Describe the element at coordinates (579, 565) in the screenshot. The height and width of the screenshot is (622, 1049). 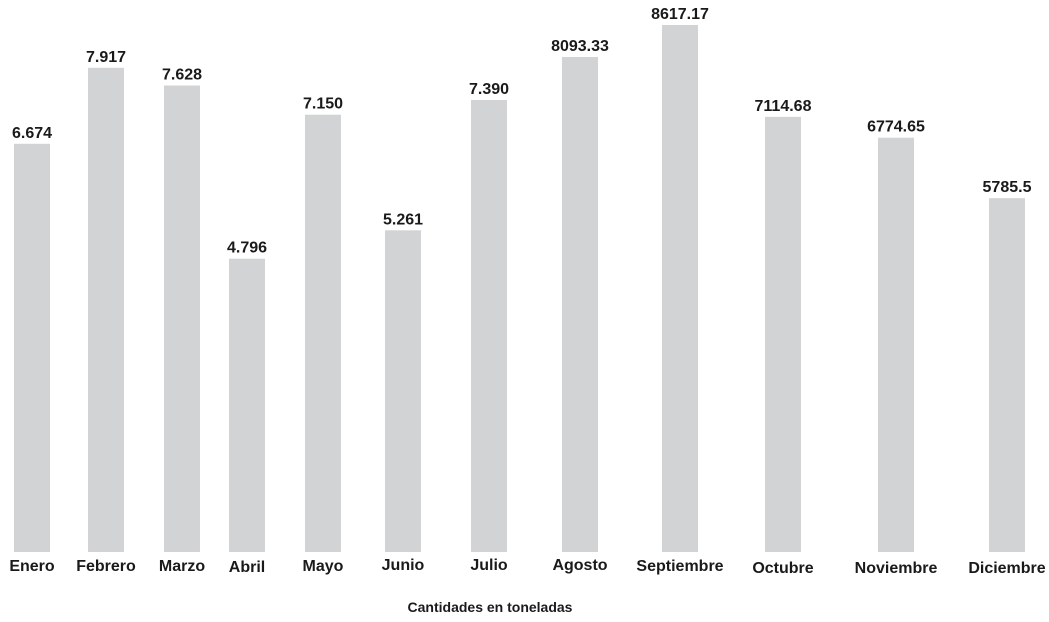
I see `category-label-agosto: Agosto` at that location.